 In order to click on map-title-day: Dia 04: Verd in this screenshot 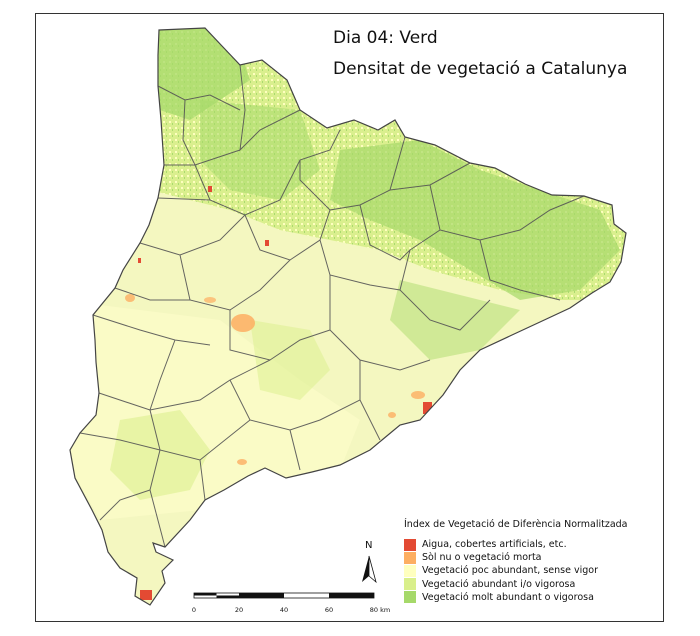, I will do `click(385, 38)`.